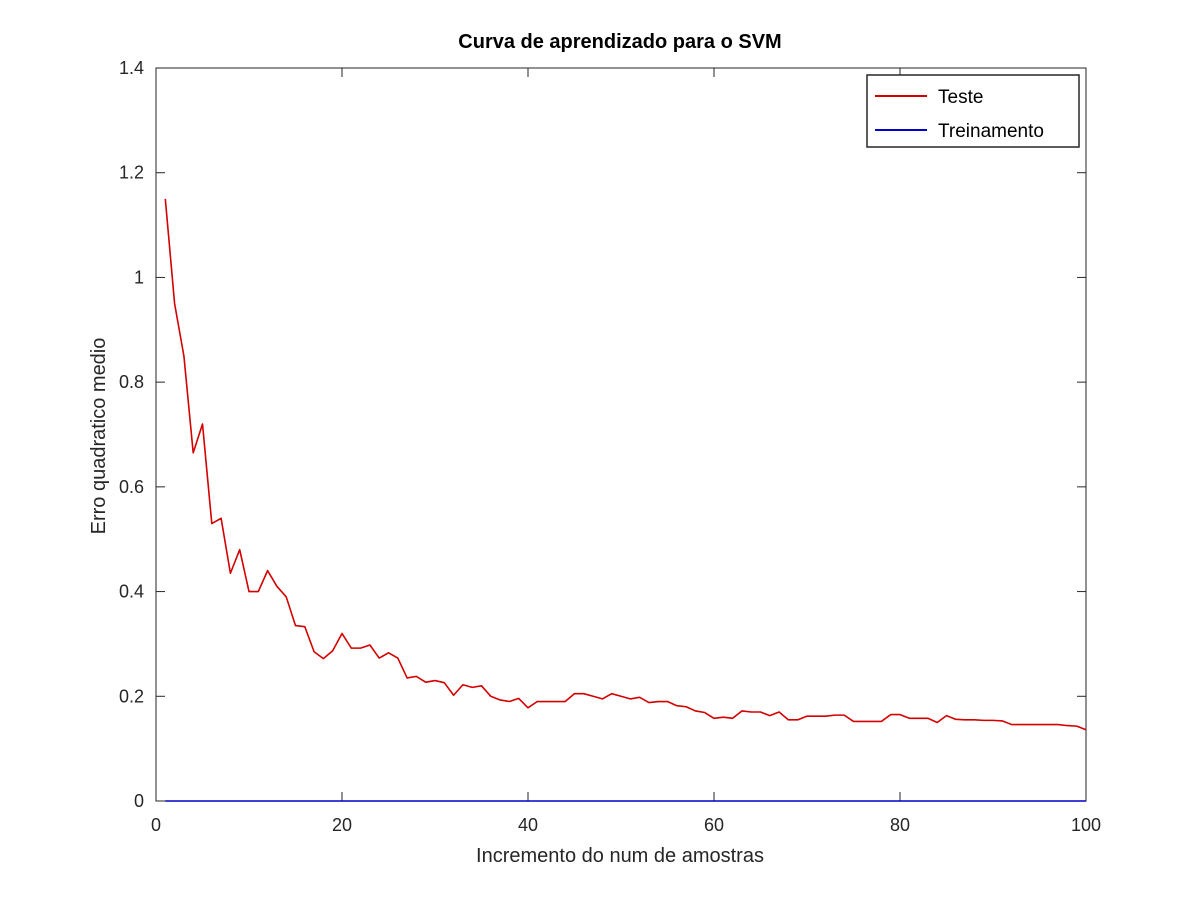  What do you see at coordinates (714, 825) in the screenshot?
I see `x-tick-label: 60` at bounding box center [714, 825].